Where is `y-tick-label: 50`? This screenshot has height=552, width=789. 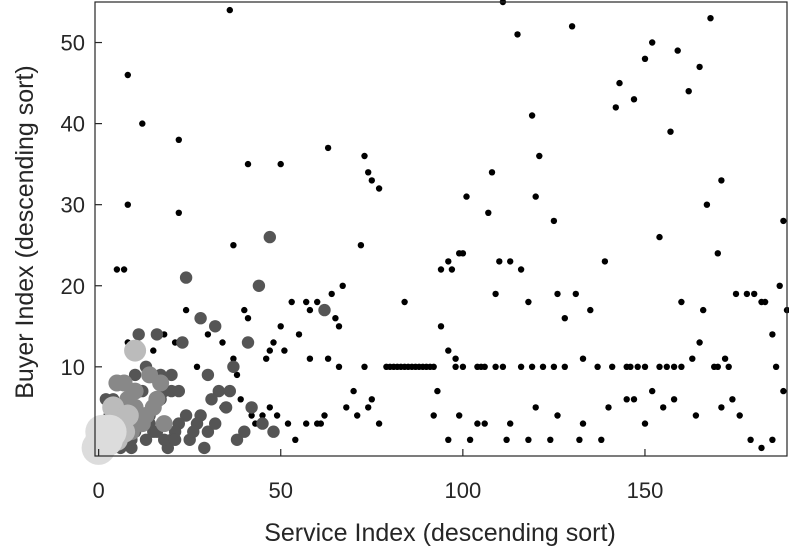 y-tick-label: 50 is located at coordinates (73, 43).